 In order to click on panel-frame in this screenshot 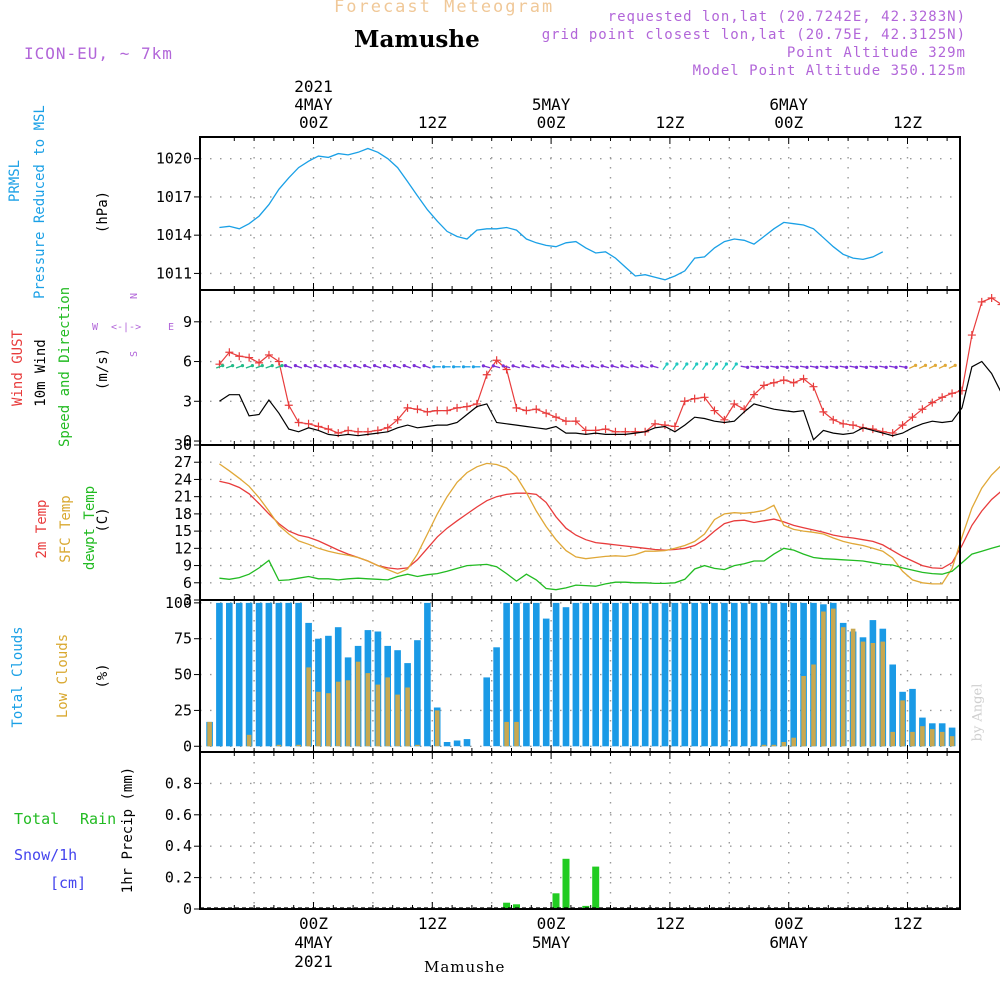, I will do `click(580, 522)`.